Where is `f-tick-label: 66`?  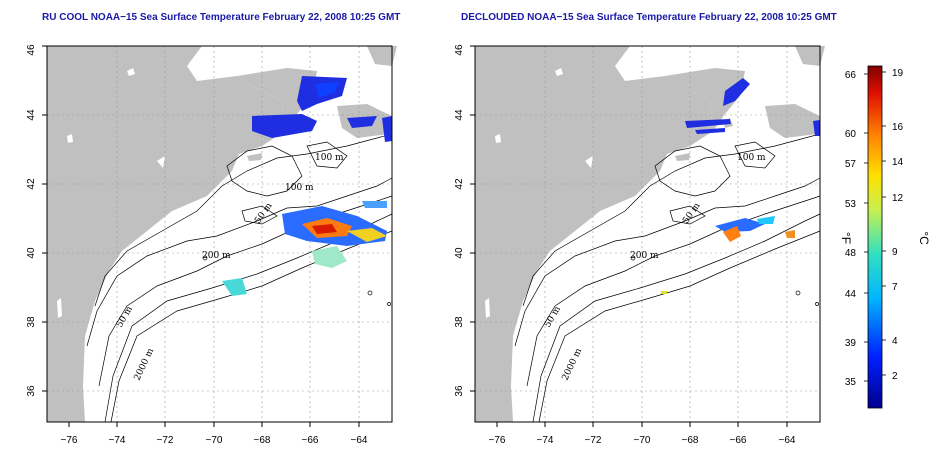
f-tick-label: 66 is located at coordinates (851, 75).